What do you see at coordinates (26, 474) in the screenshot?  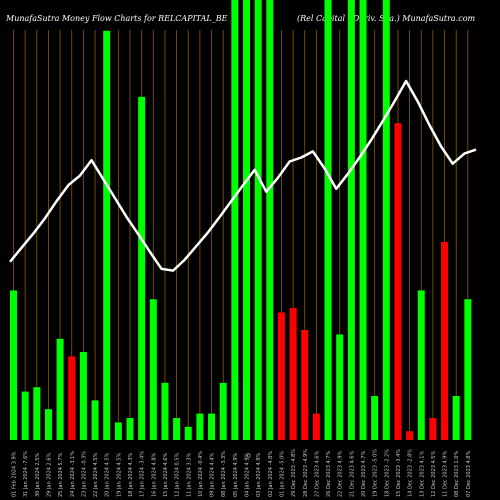 I see `x-tick-label: 31 Jan 2024 -7.6%` at bounding box center [26, 474].